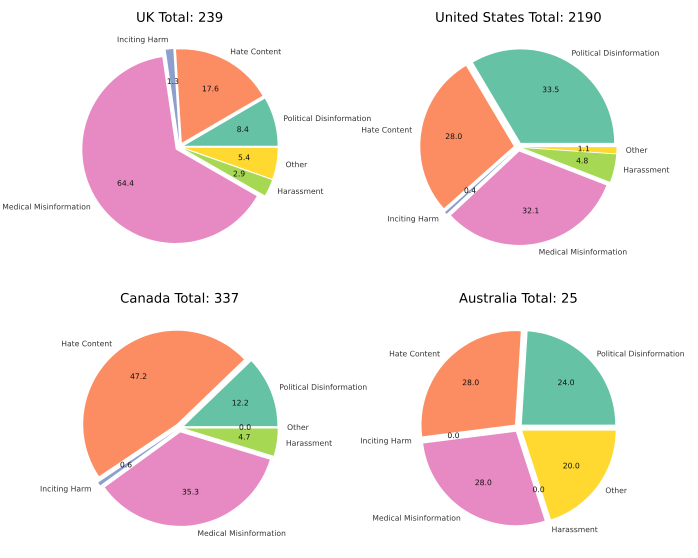 This screenshot has width=698, height=558. I want to click on chart-title: UK Total: 239, so click(179, 17).